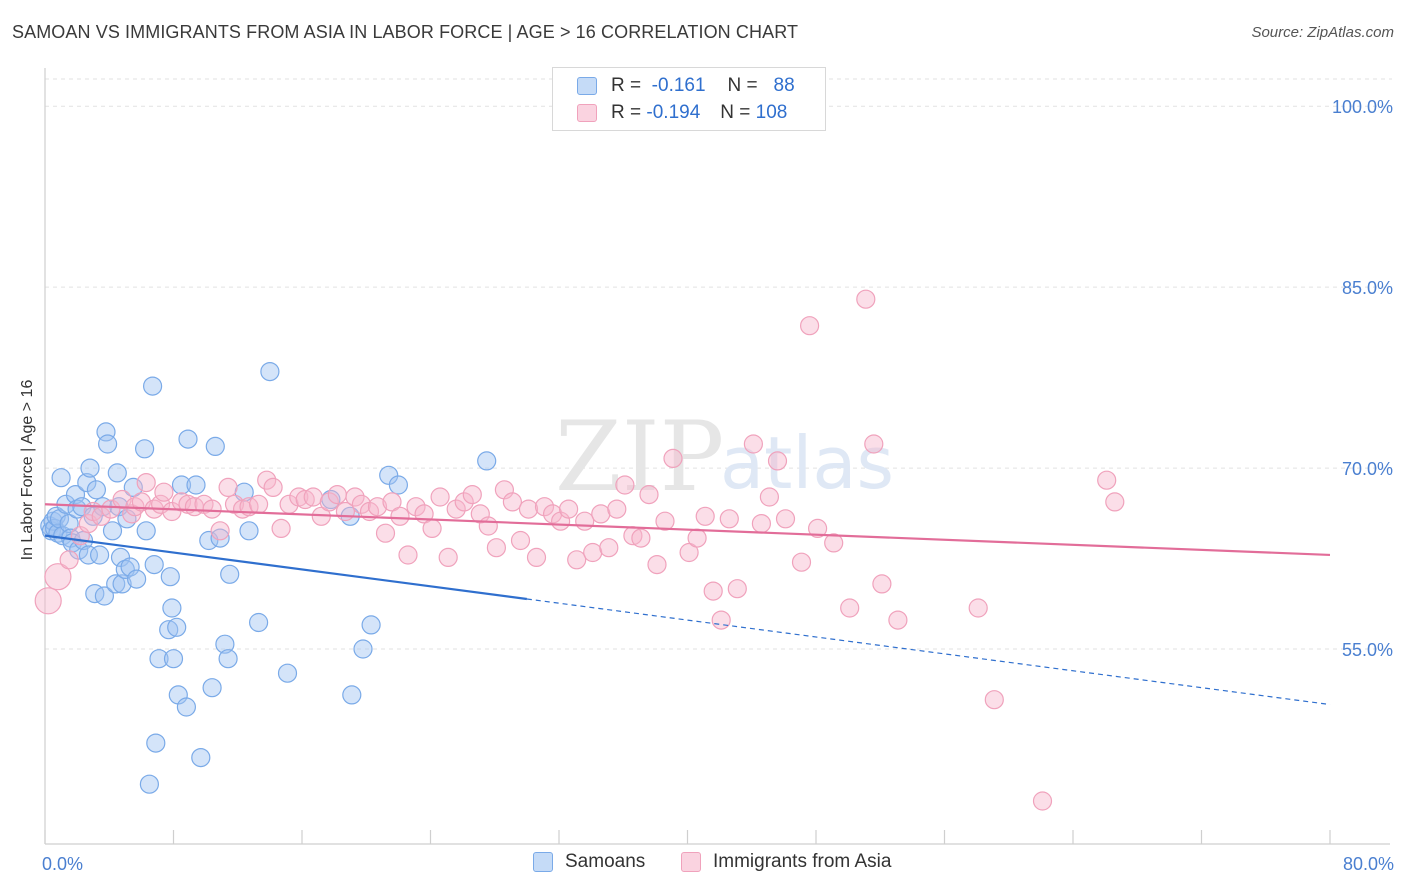 This screenshot has height=892, width=1406. Describe the element at coordinates (62, 864) in the screenshot. I see `x-tick-label-min: 0.0%` at that location.